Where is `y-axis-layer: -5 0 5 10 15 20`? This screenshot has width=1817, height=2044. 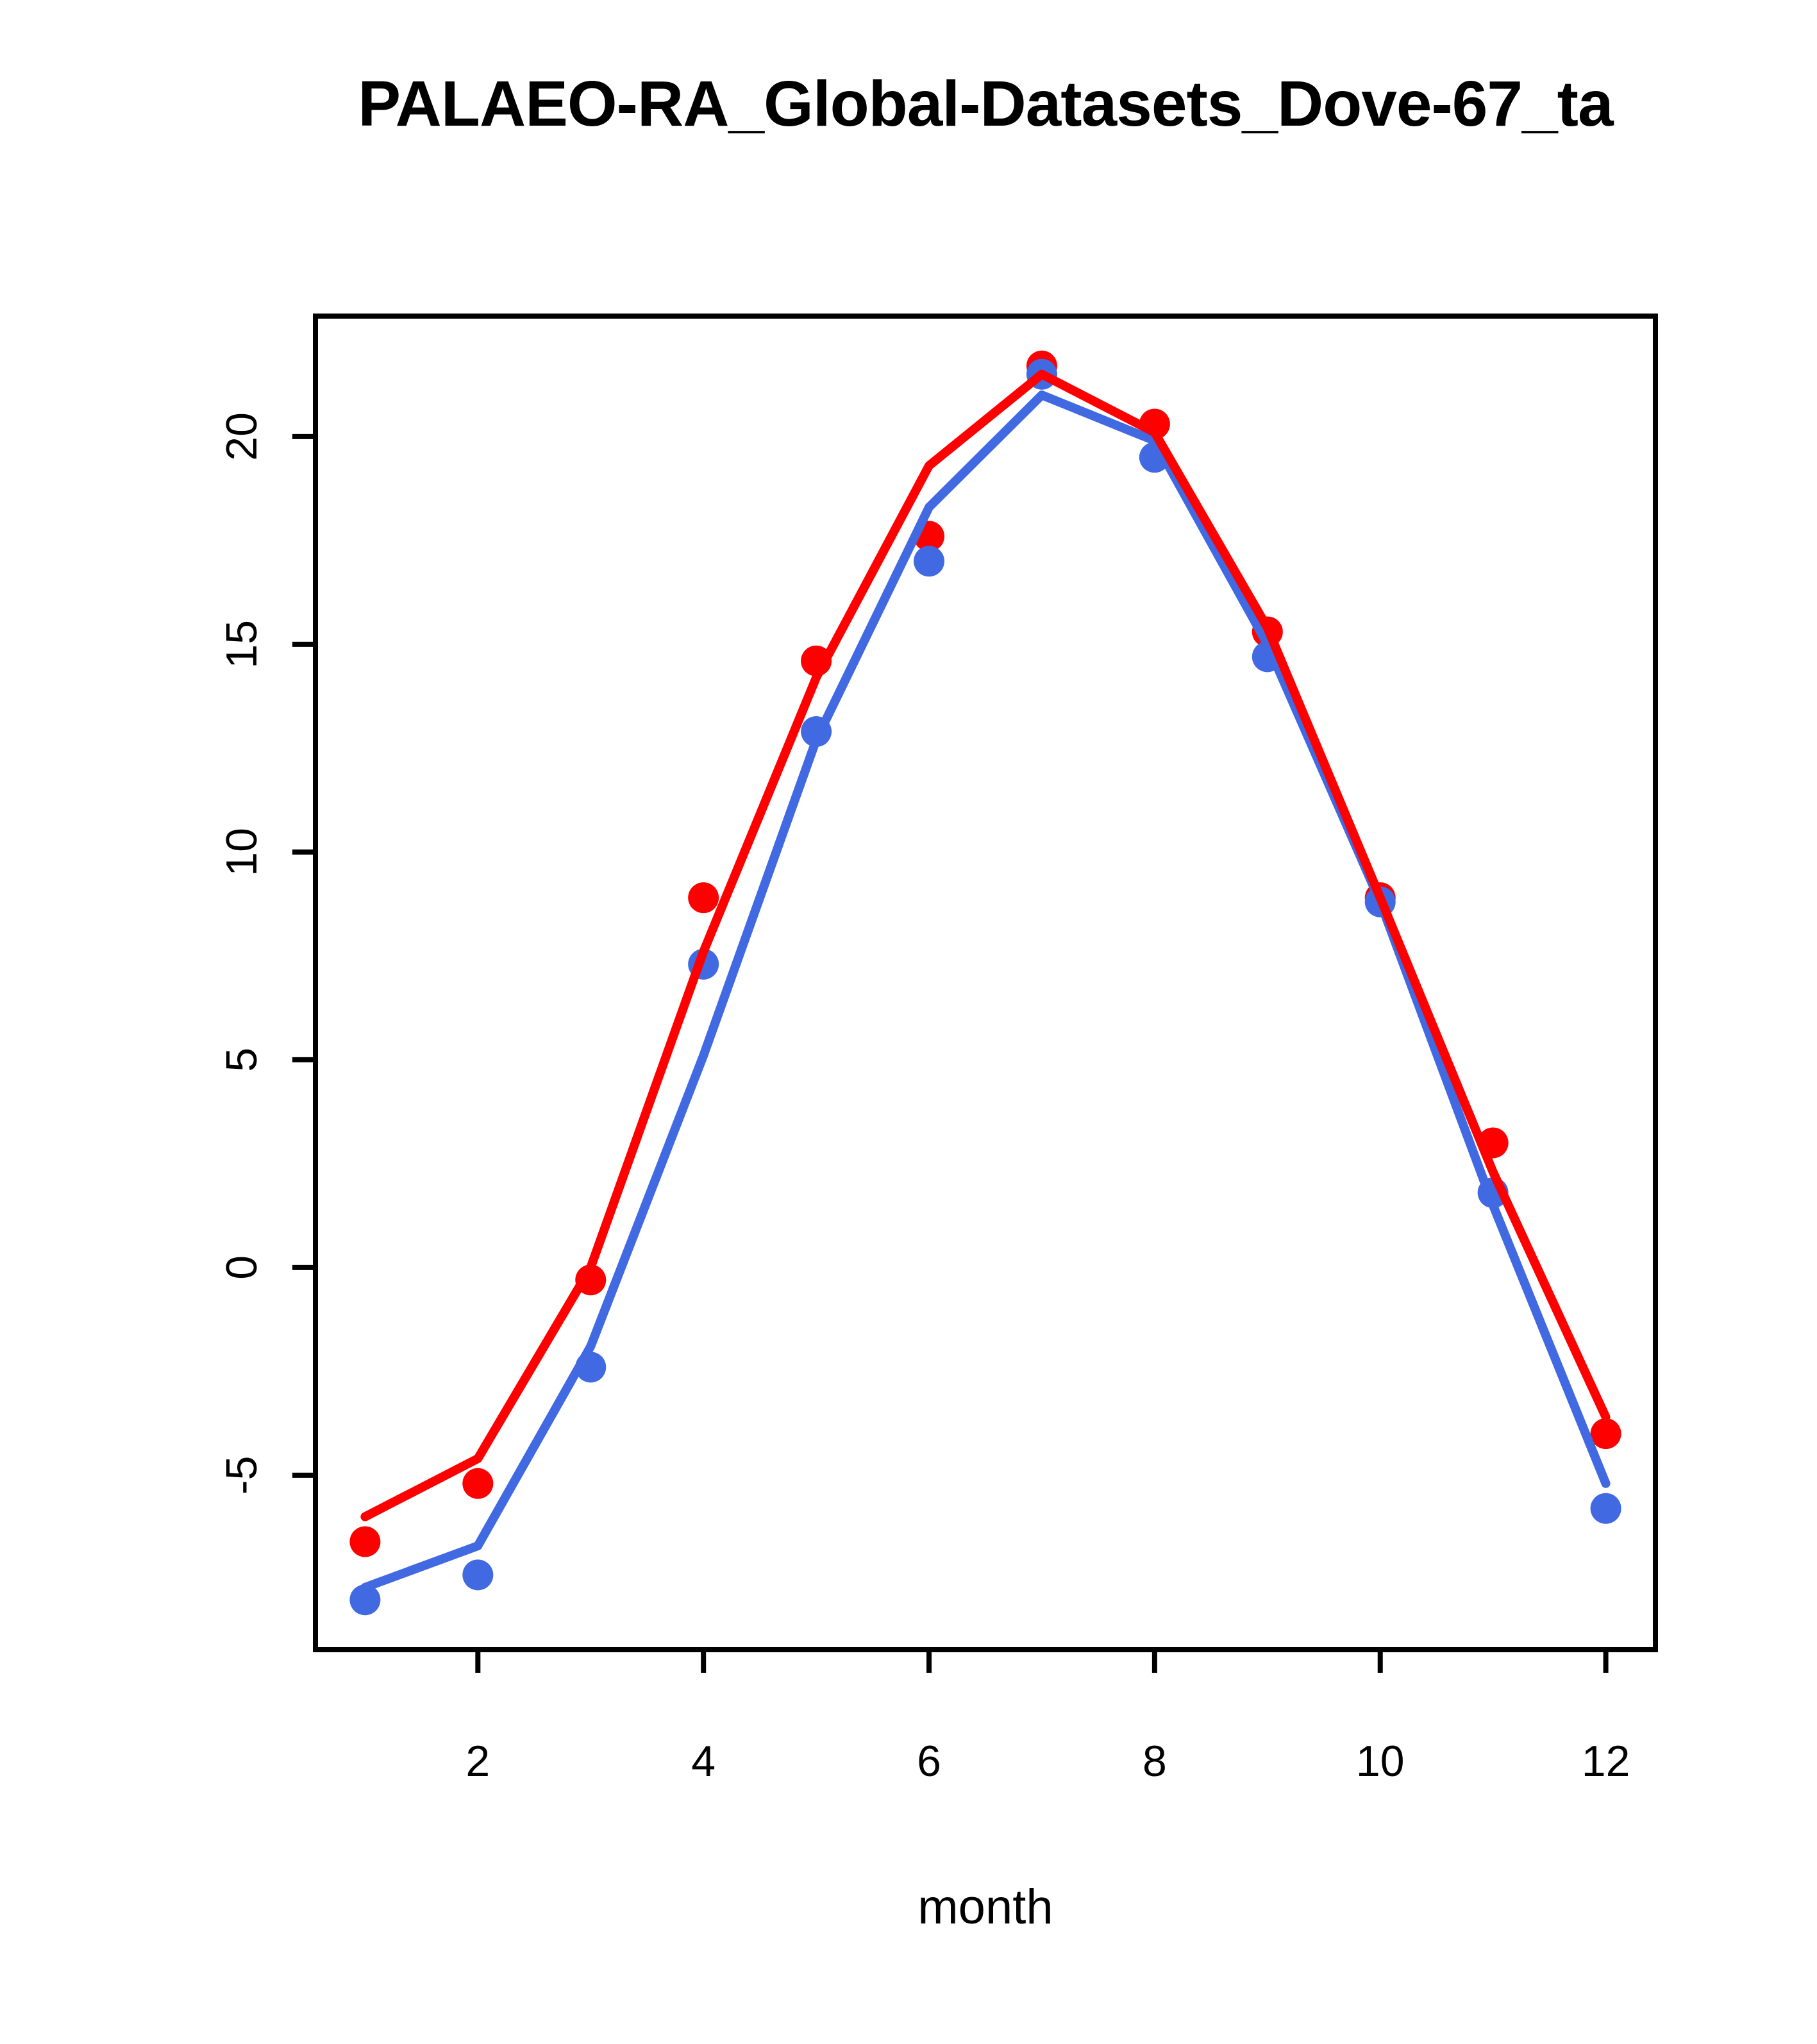
y-axis-layer: -5 0 5 10 15 20 is located at coordinates (266, 954).